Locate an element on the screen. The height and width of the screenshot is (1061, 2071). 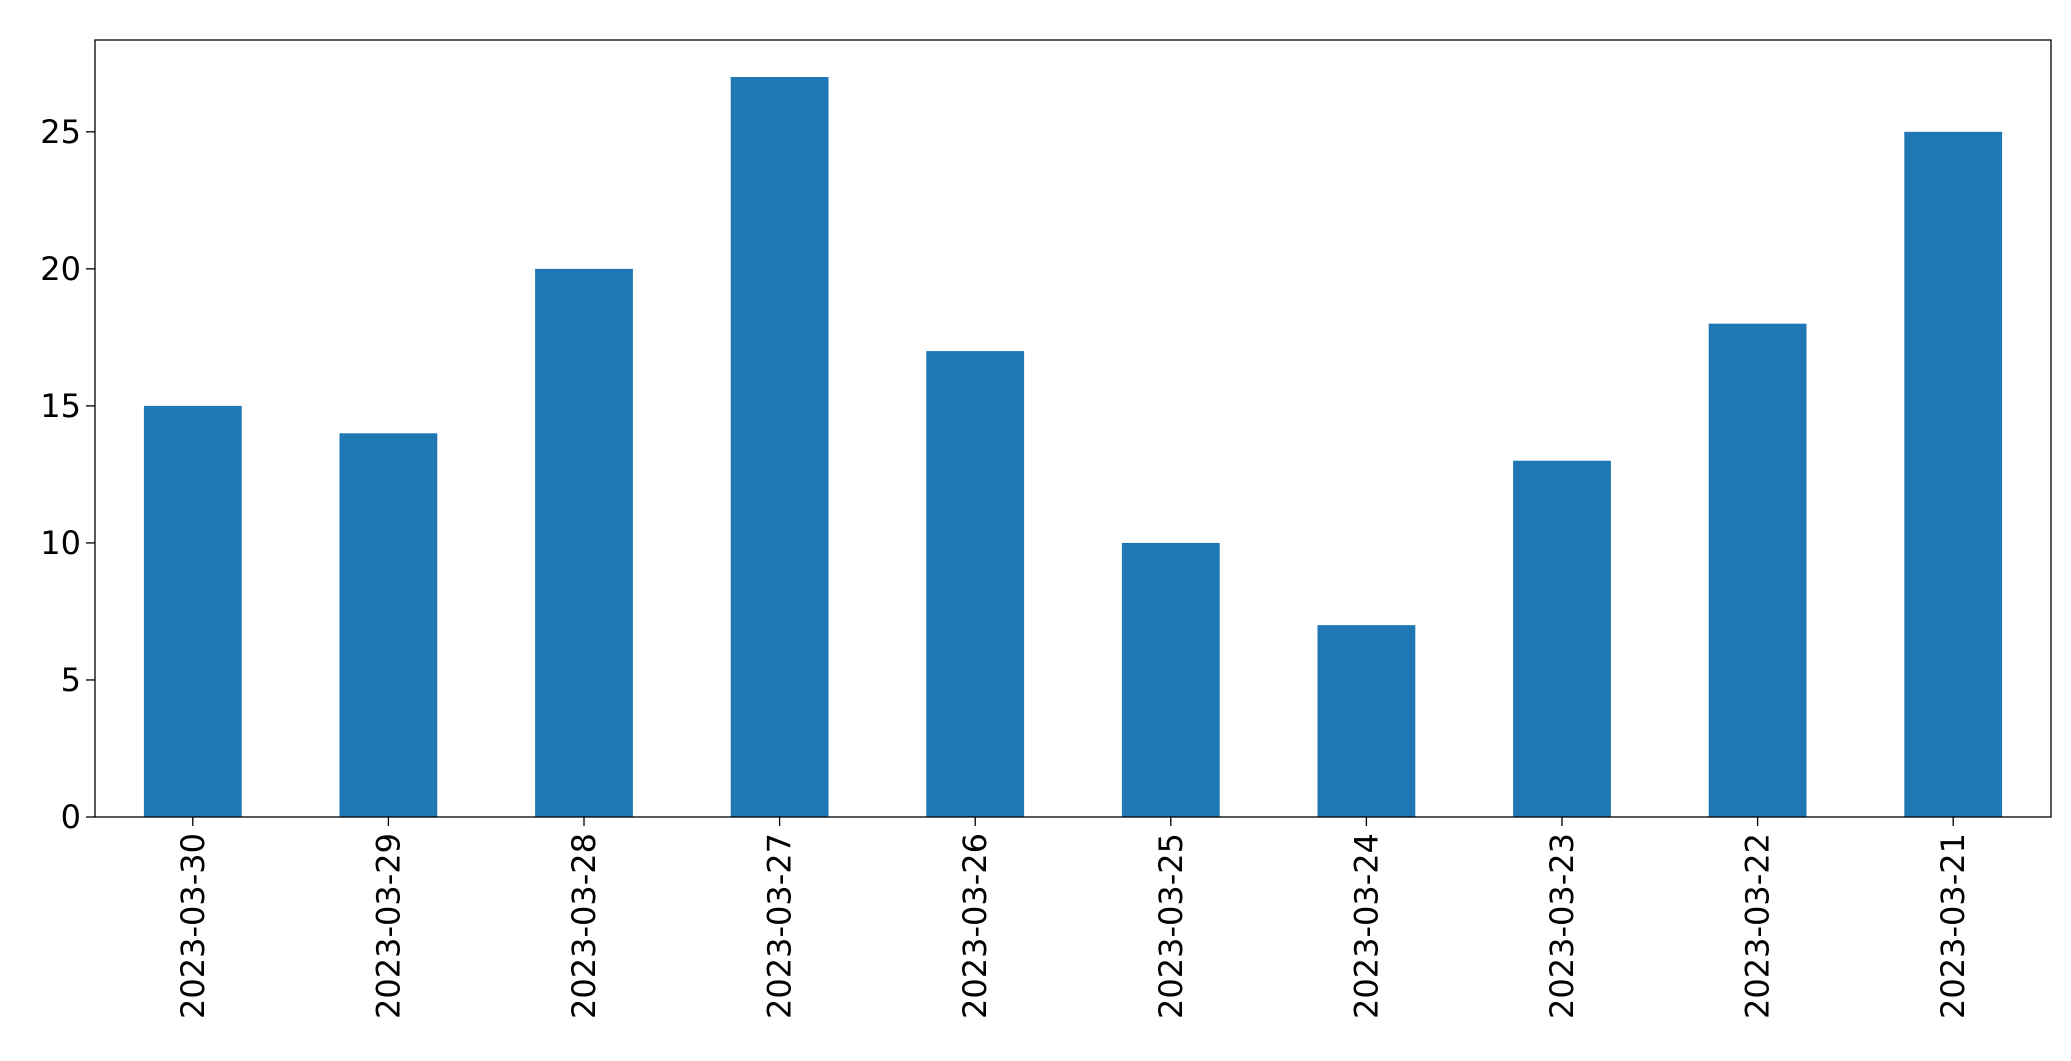
x-tick-label: 2023-03-30 is located at coordinates (193, 926).